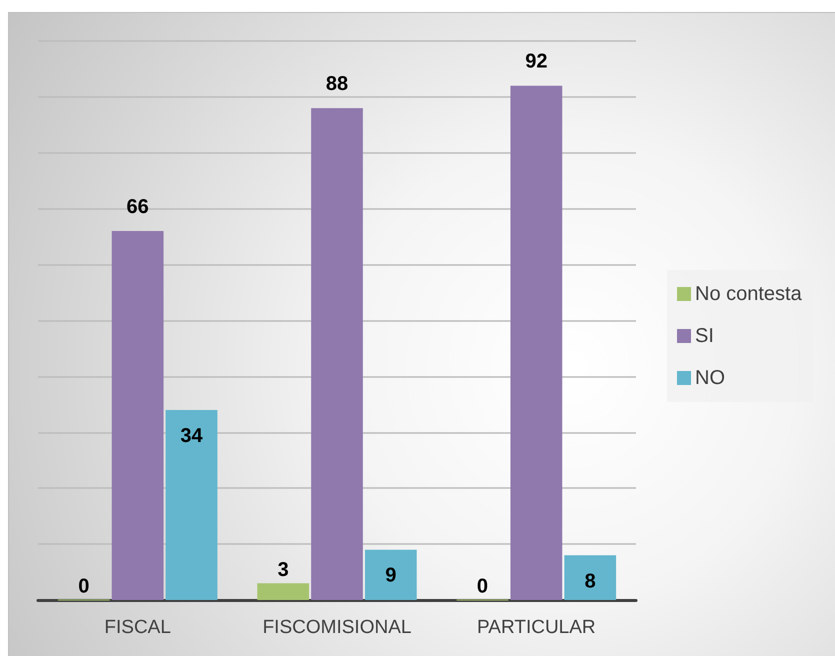 This screenshot has height=656, width=835. I want to click on data-label: 9, so click(390, 575).